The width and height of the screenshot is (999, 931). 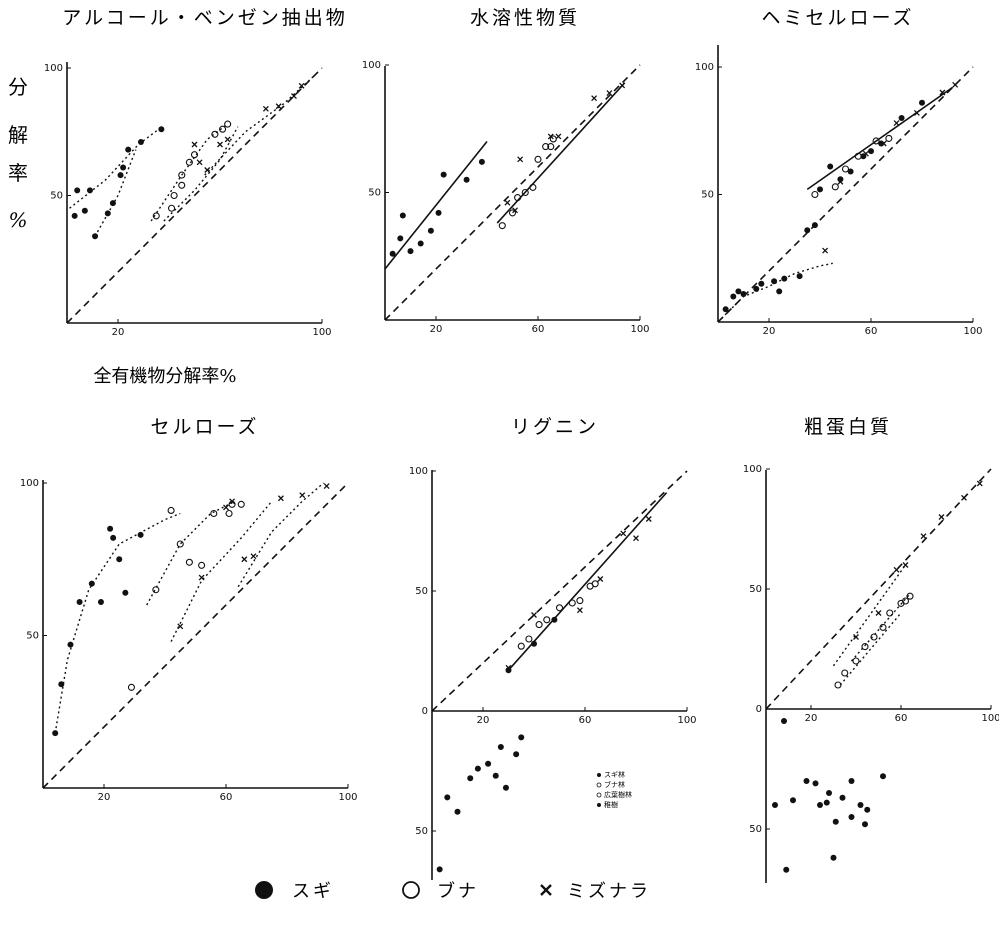 I want to click on legend-label-mizunara: ミズナラ, so click(x=609, y=891).